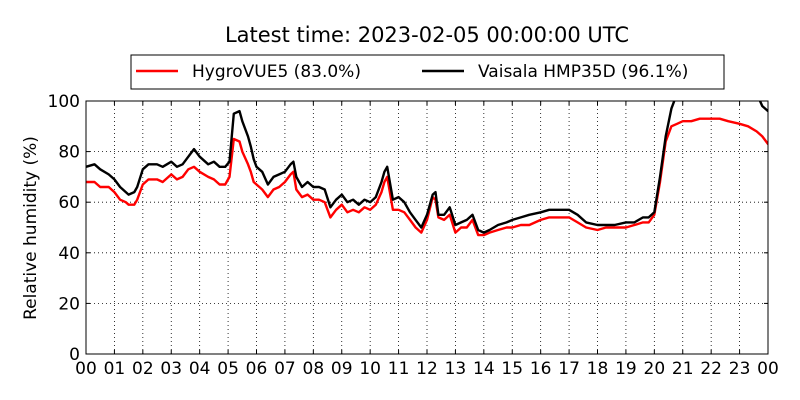 Image resolution: width=800 pixels, height=400 pixels. What do you see at coordinates (69, 254) in the screenshot?
I see `y-tick-label: 40` at bounding box center [69, 254].